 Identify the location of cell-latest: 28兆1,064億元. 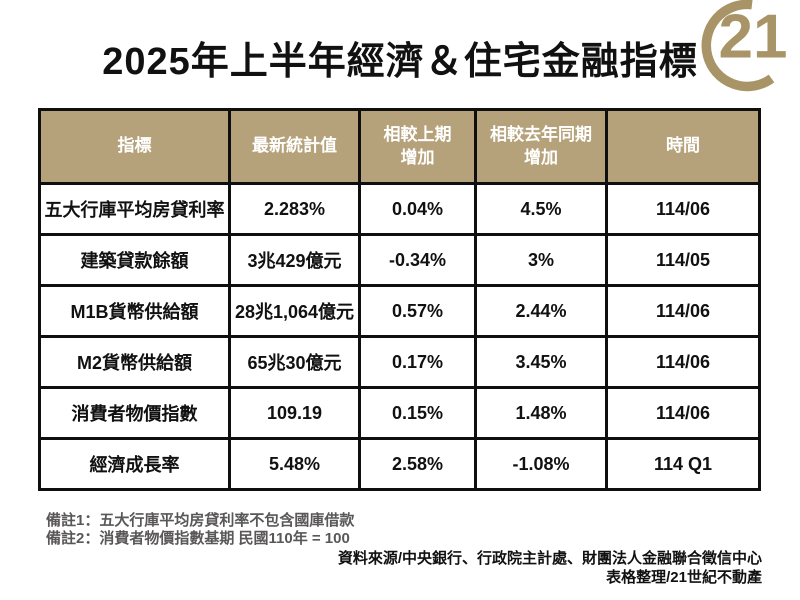
(294, 311).